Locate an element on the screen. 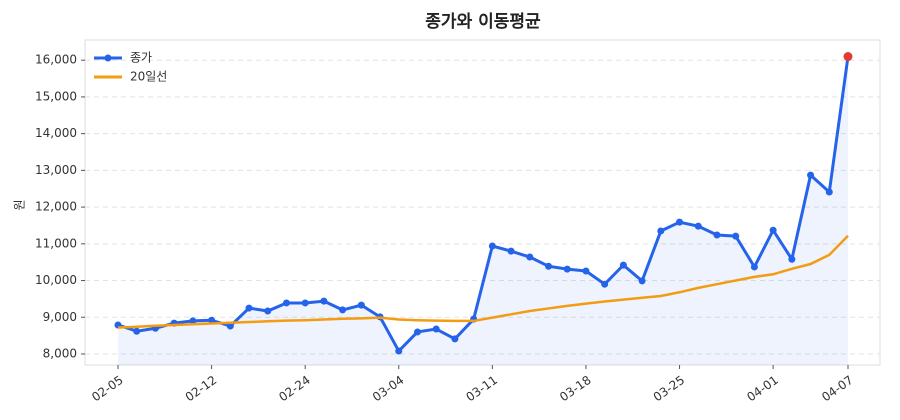 This screenshot has width=900, height=420. y-tick-label: 9,000 is located at coordinates (60, 317).